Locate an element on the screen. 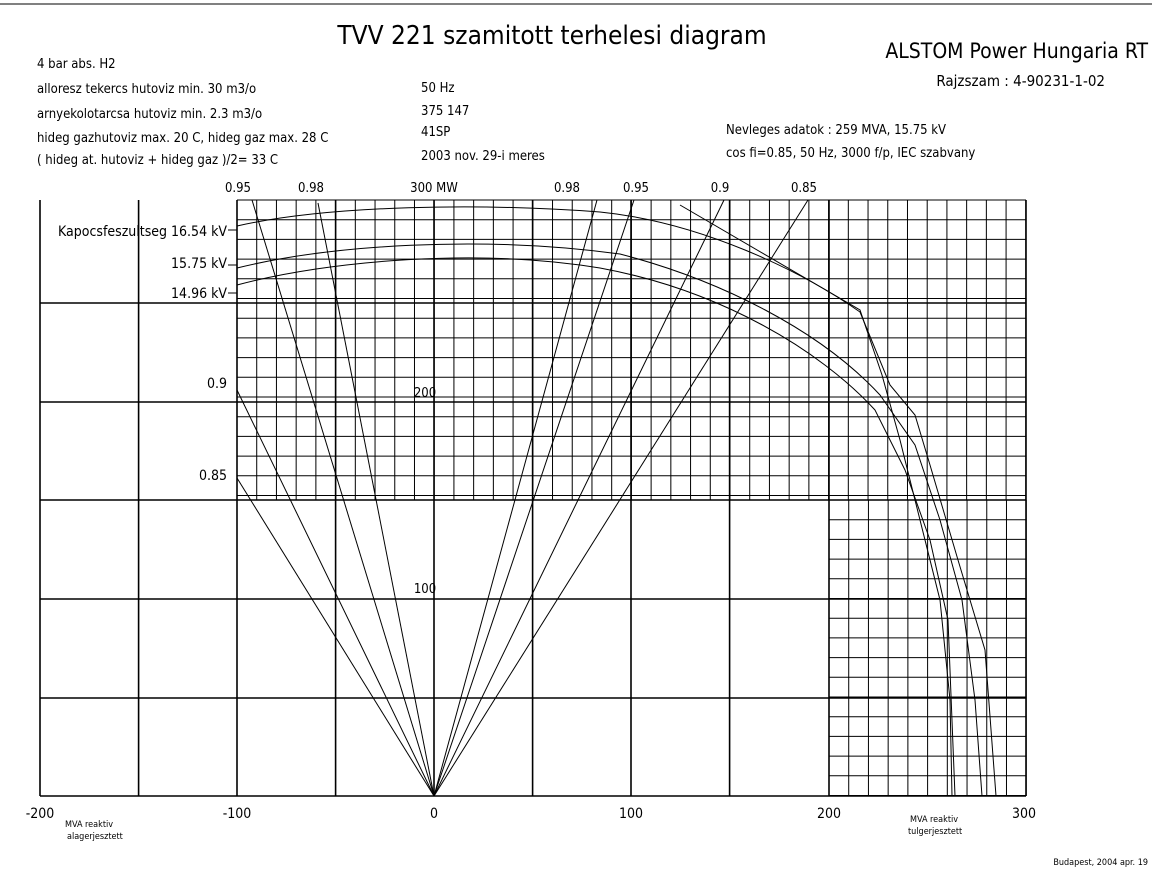 The width and height of the screenshot is (1152, 876). note: 4 bar abs. H2 is located at coordinates (76, 64).